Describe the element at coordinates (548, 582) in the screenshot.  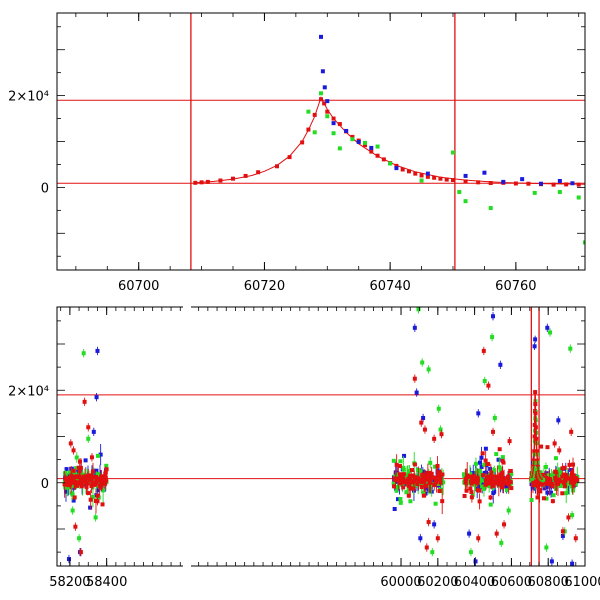
I see `x-tick-label-6: 60800` at that location.